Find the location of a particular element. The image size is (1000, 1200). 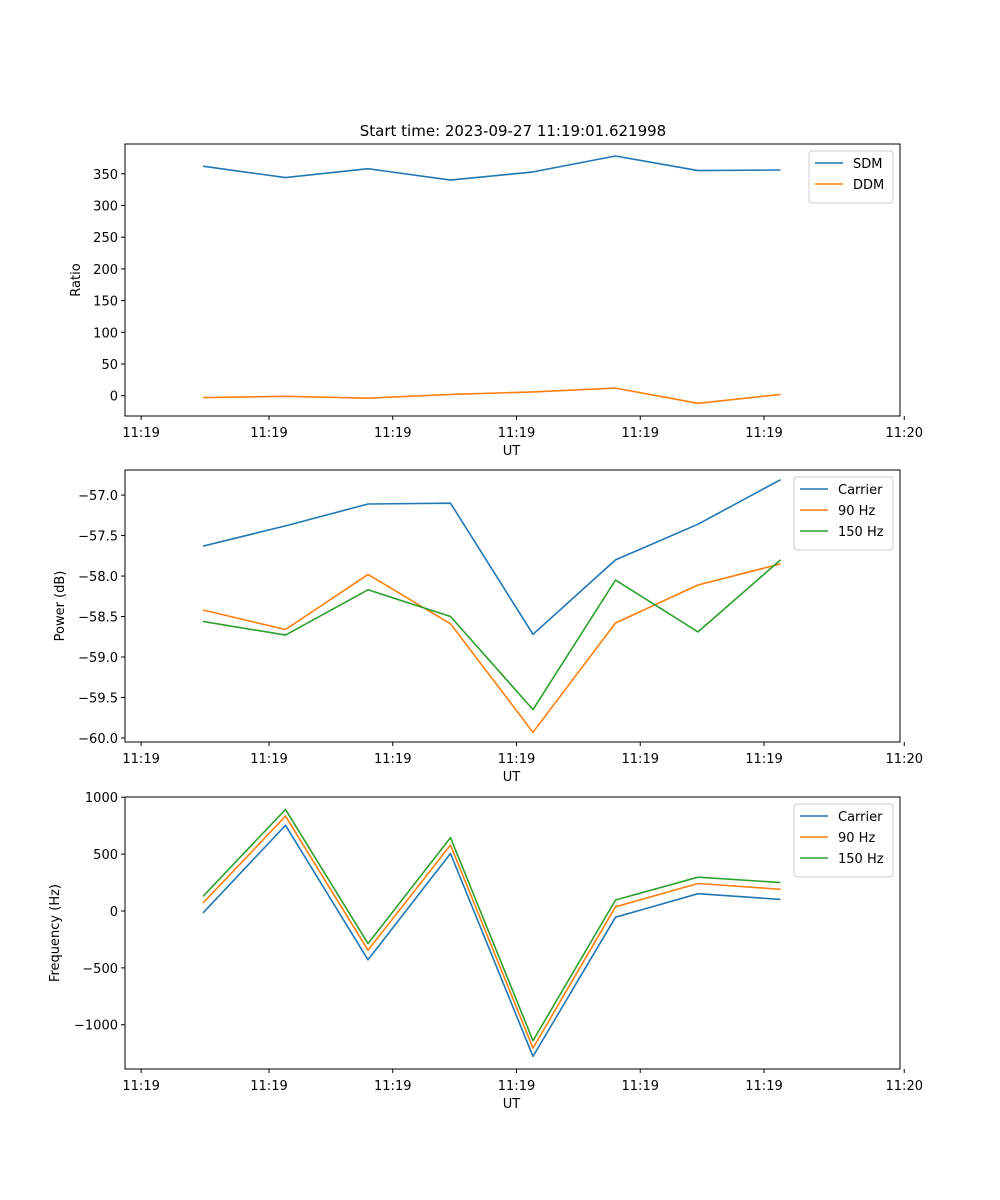

y-tick-label: −58.5 is located at coordinates (98, 618).